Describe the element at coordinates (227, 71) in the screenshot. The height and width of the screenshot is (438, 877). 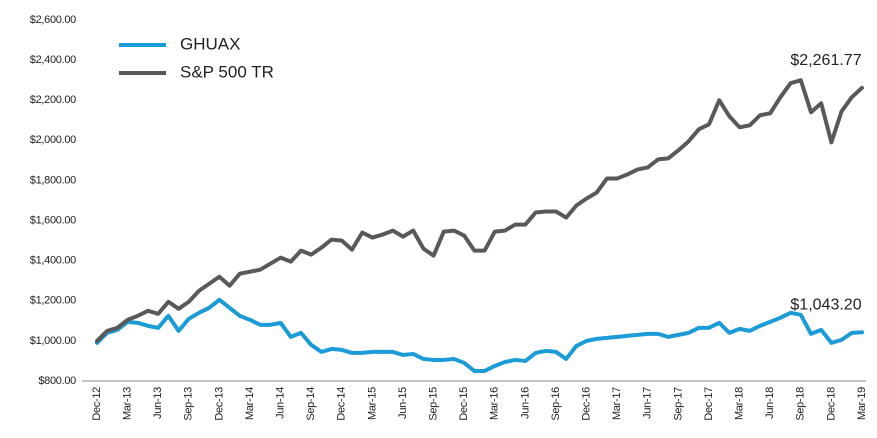
I see `legend-label: S&P 500 TR` at that location.